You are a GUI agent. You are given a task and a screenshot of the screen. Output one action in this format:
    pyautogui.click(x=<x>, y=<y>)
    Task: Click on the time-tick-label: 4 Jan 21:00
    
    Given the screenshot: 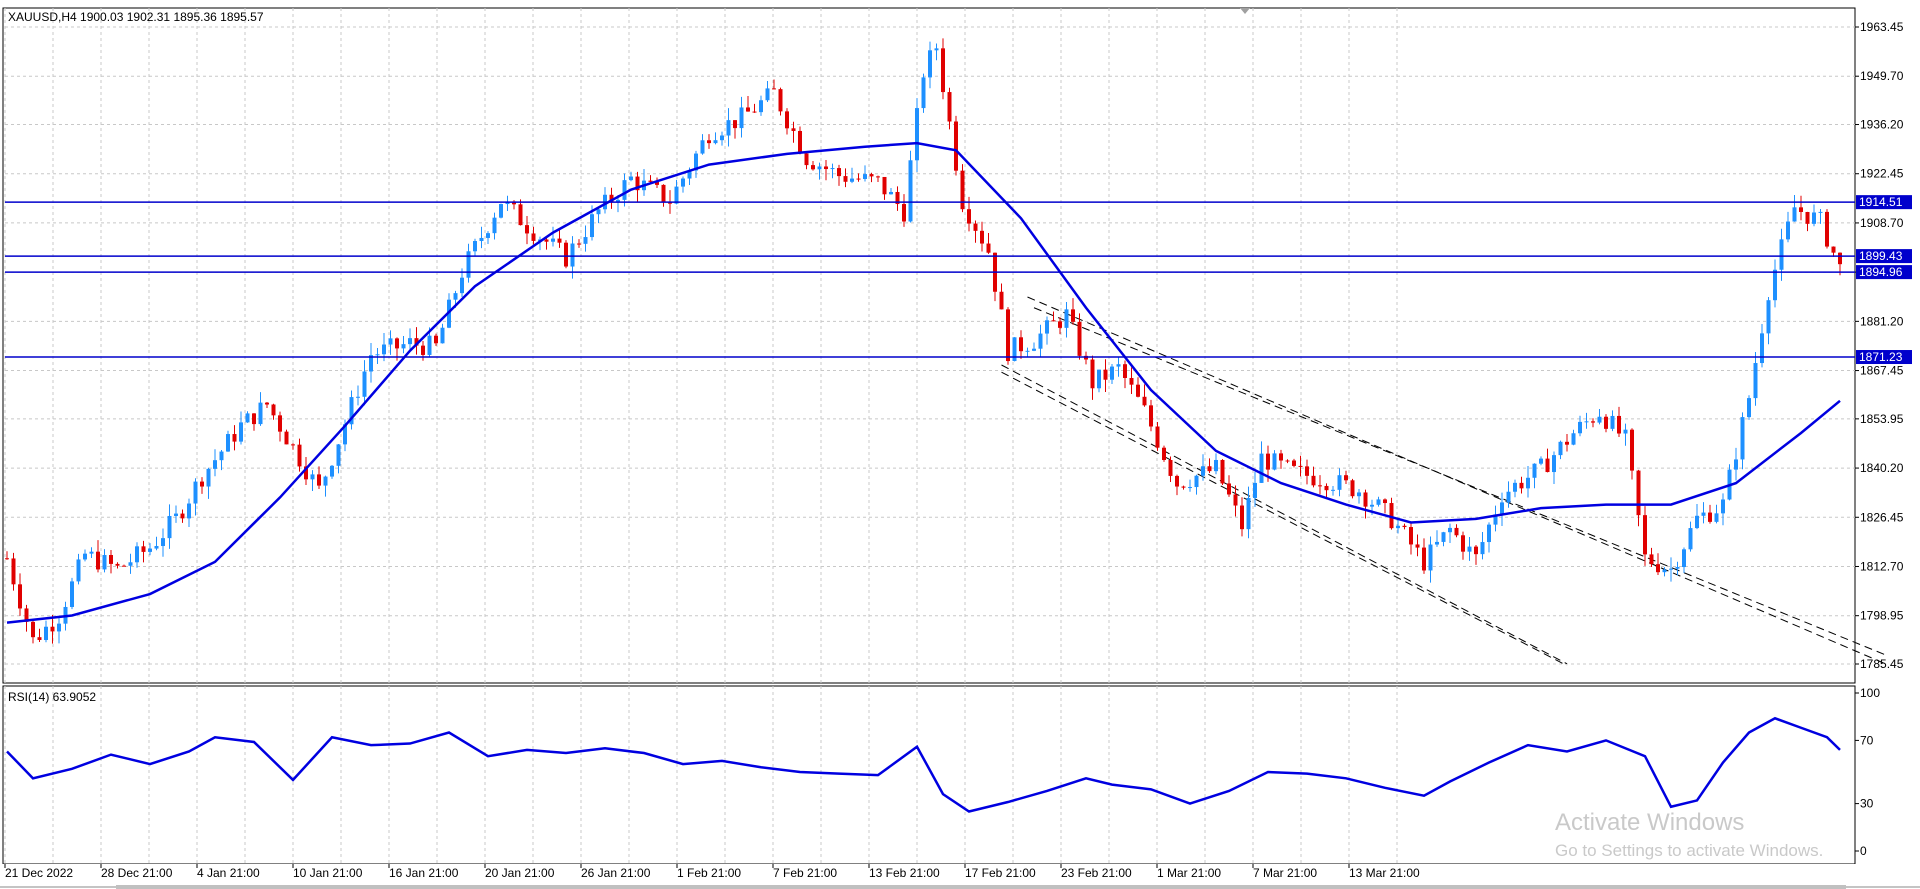 What is the action you would take?
    pyautogui.click(x=228, y=873)
    